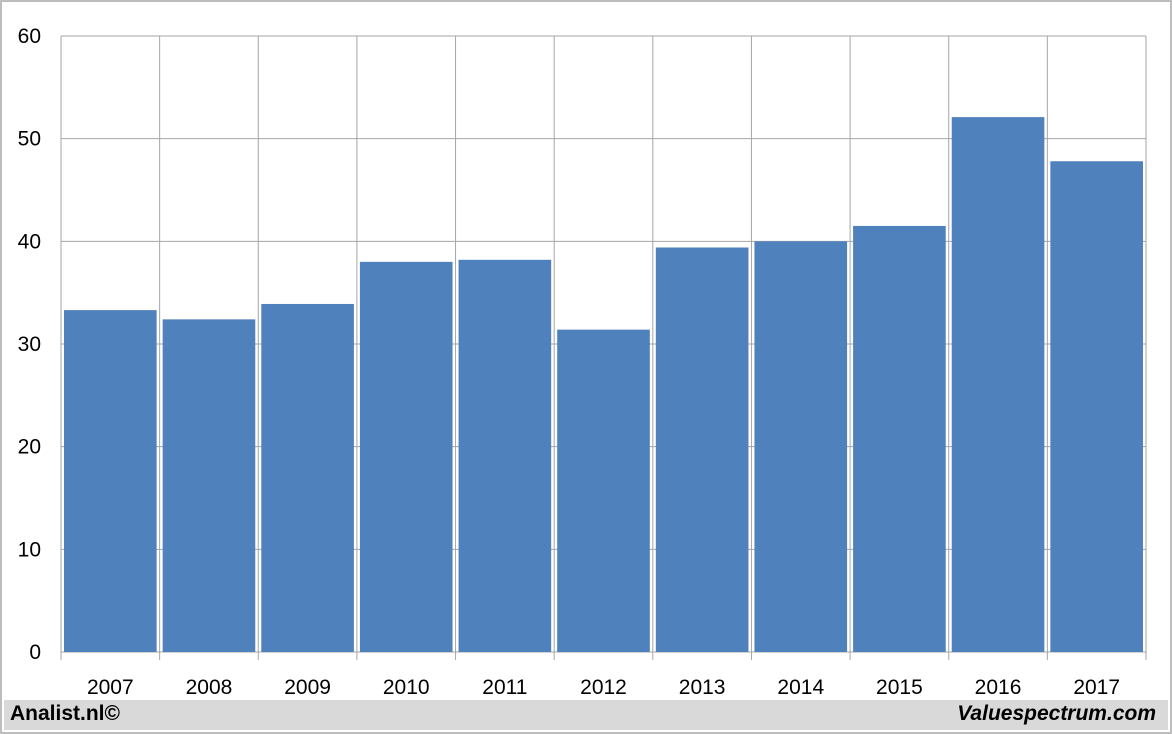 The image size is (1172, 734). What do you see at coordinates (29, 36) in the screenshot?
I see `y-tick-label: 60` at bounding box center [29, 36].